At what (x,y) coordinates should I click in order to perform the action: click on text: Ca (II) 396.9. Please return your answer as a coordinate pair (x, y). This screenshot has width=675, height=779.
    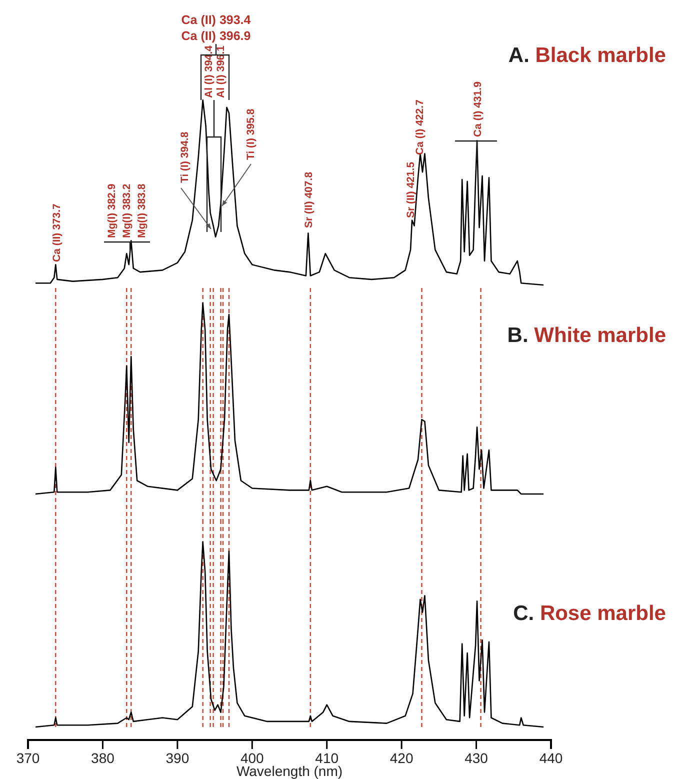
    Looking at the image, I should click on (216, 36).